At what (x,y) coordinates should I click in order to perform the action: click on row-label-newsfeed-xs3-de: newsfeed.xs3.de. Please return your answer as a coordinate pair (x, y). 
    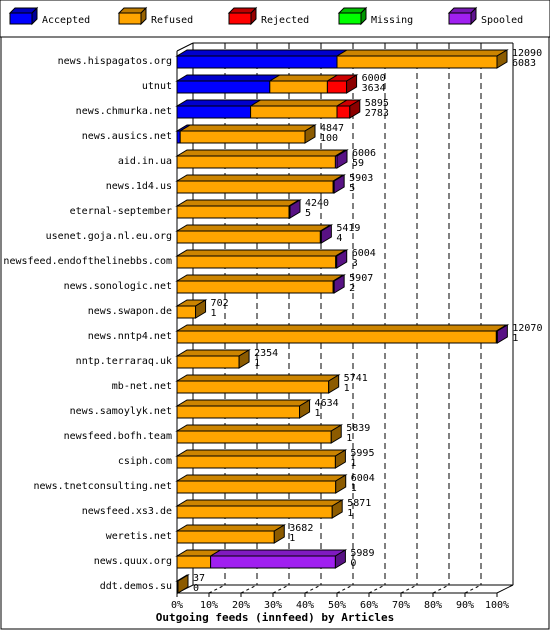
    Looking at the image, I should click on (127, 511).